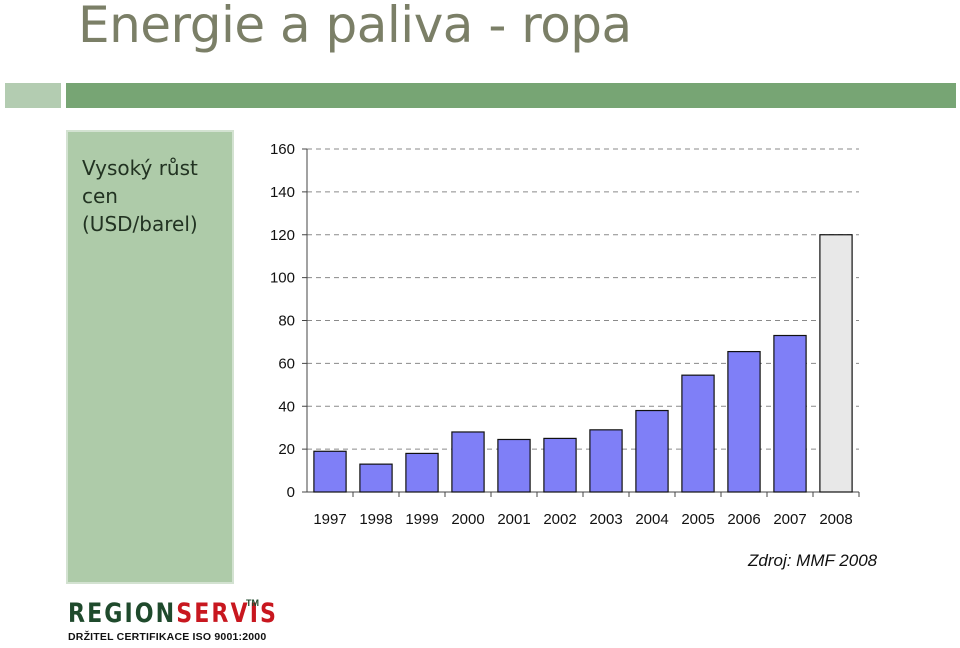 Image resolution: width=960 pixels, height=648 pixels. I want to click on bar-2000, so click(468, 462).